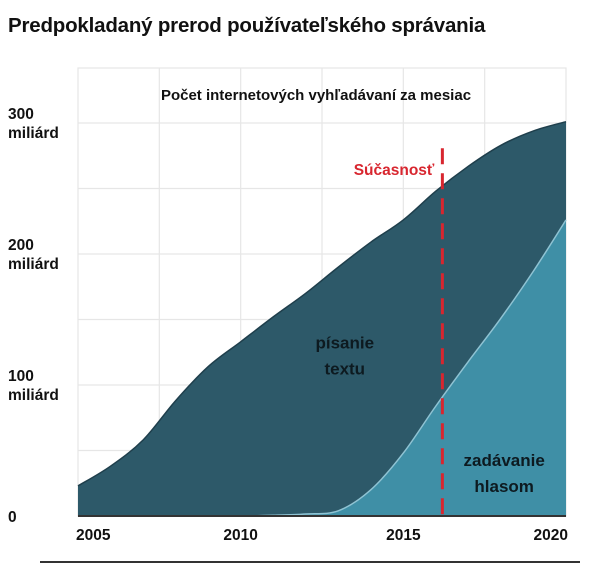 The image size is (600, 578). I want to click on x-tick-label: 2020, so click(551, 535).